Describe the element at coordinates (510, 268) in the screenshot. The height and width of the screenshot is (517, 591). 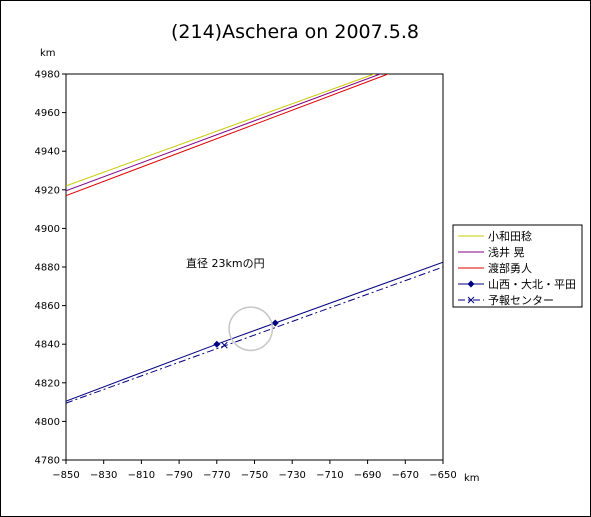
I see `legend-label: 渡部勇人` at that location.